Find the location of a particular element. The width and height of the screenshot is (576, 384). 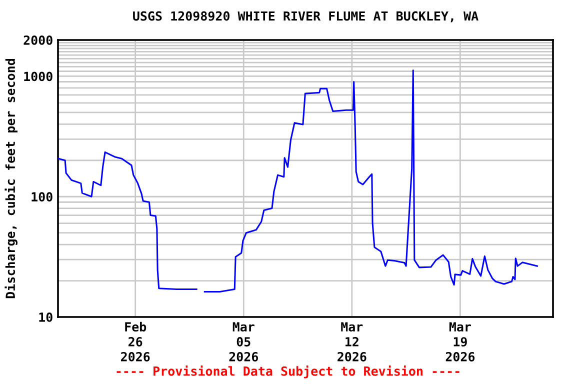

x-tick-label: Mar 12 2026 is located at coordinates (352, 342).